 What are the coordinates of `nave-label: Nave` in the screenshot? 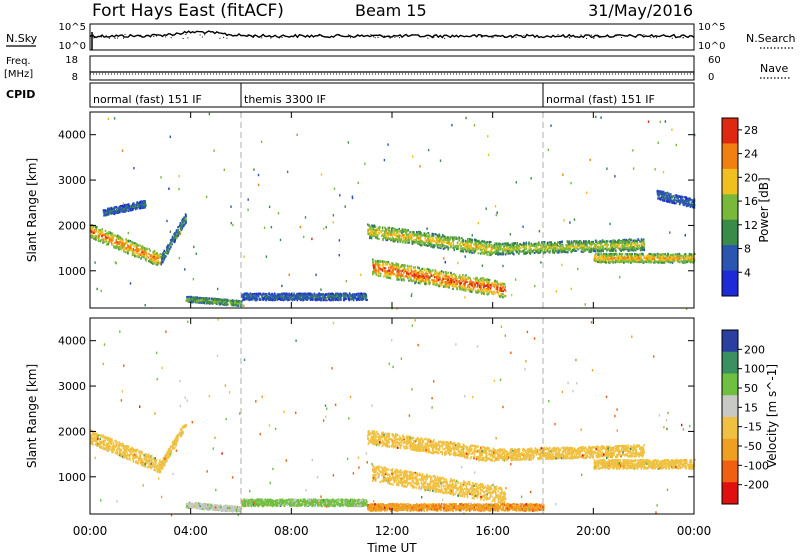 It's located at (774, 68).